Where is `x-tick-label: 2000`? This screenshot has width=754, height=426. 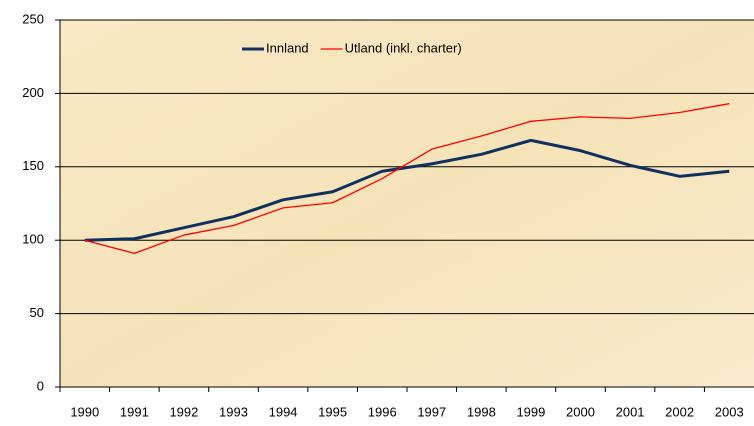
x-tick-label: 2000 is located at coordinates (580, 411).